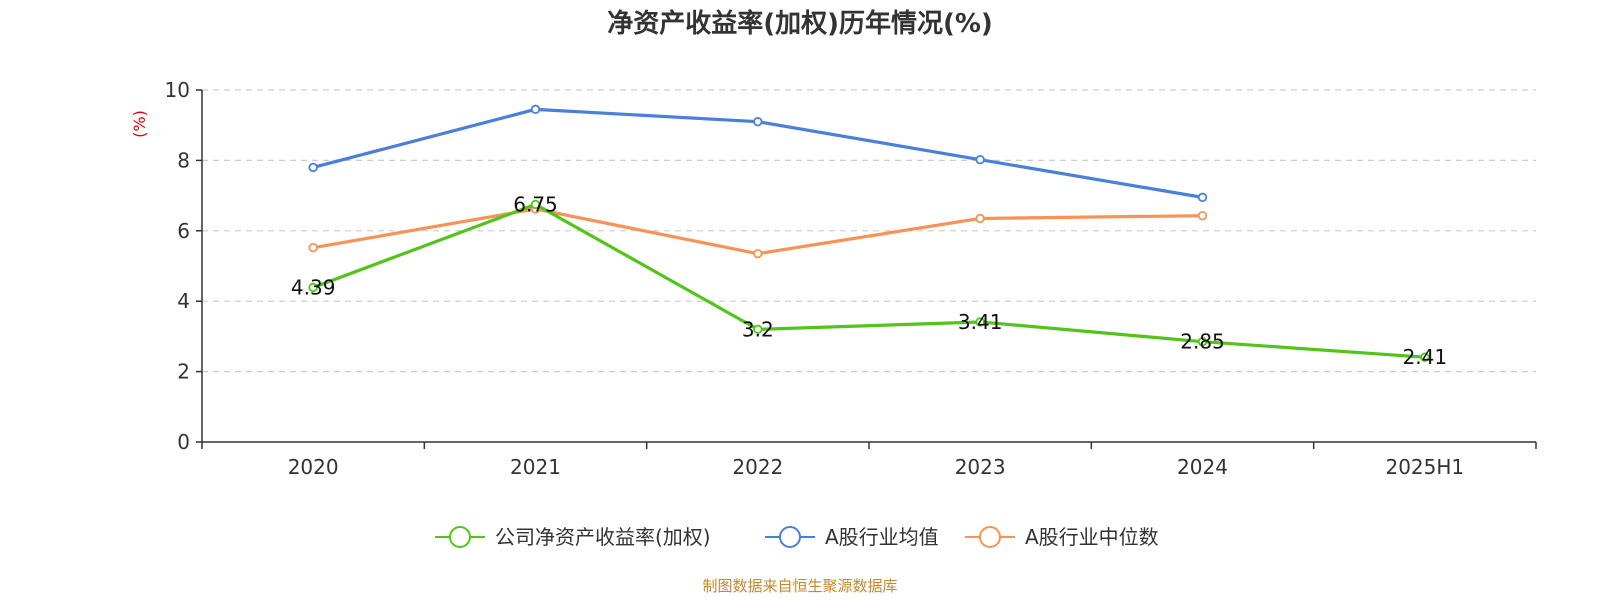 This screenshot has height=600, width=1600. I want to click on data-label: 4.39, so click(313, 287).